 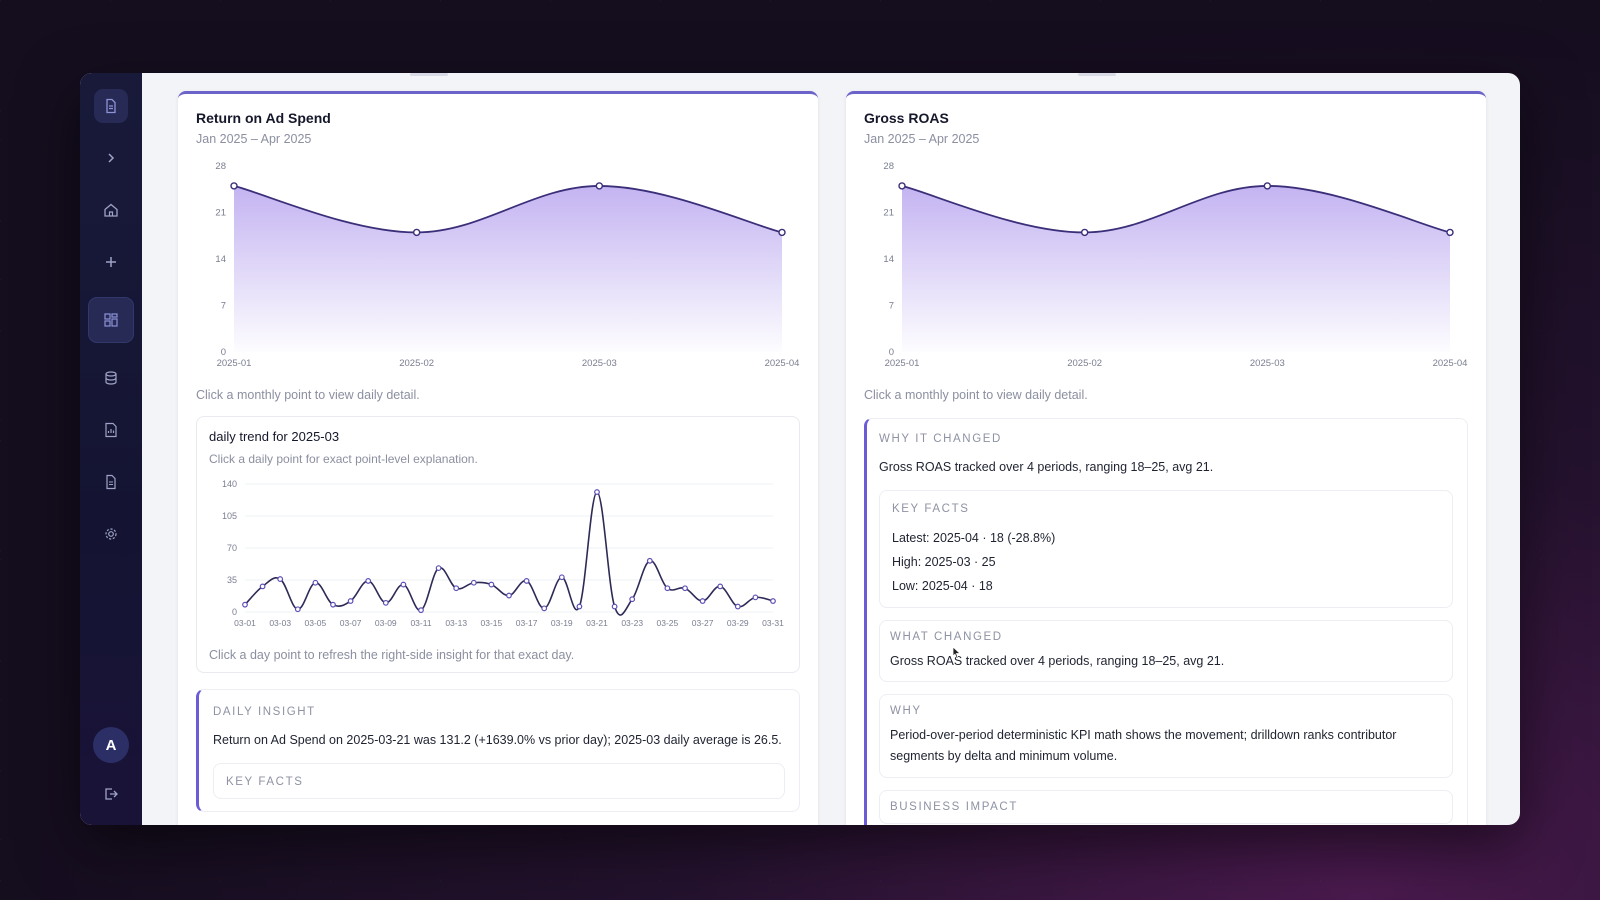 What do you see at coordinates (944, 561) in the screenshot?
I see `fact-high: High: 2025-03 · 25` at bounding box center [944, 561].